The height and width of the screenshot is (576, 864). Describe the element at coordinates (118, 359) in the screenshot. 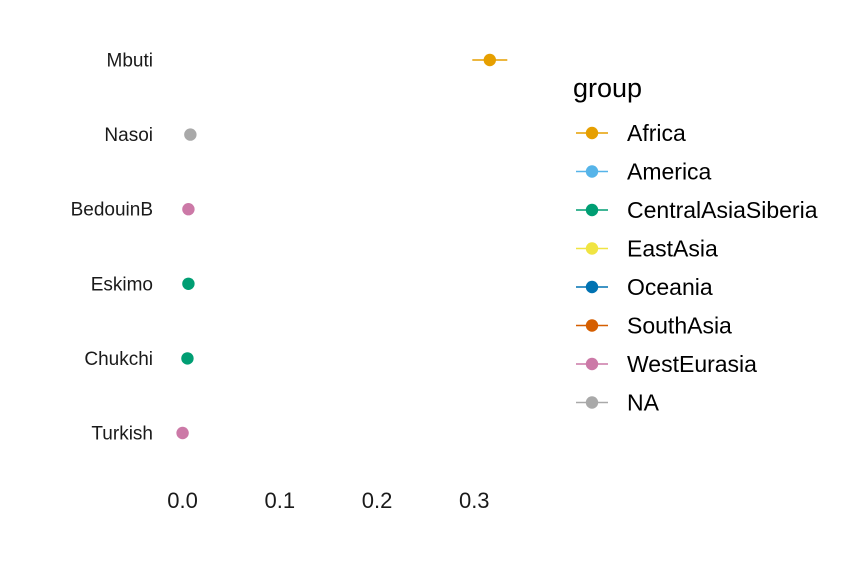

I see `y-tick-label-chukchi: Chukchi` at that location.